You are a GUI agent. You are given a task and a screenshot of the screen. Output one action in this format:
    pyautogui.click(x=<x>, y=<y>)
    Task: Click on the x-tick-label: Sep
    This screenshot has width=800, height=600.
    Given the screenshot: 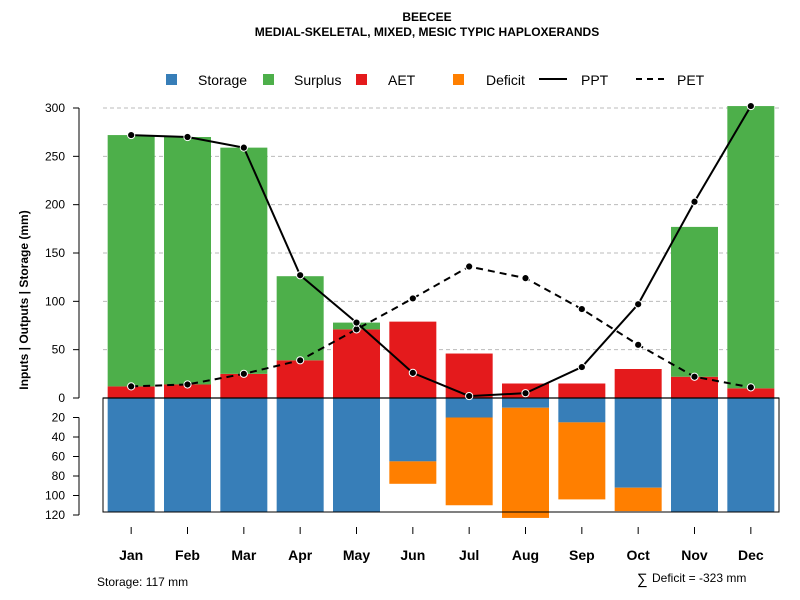 What is the action you would take?
    pyautogui.click(x=582, y=555)
    